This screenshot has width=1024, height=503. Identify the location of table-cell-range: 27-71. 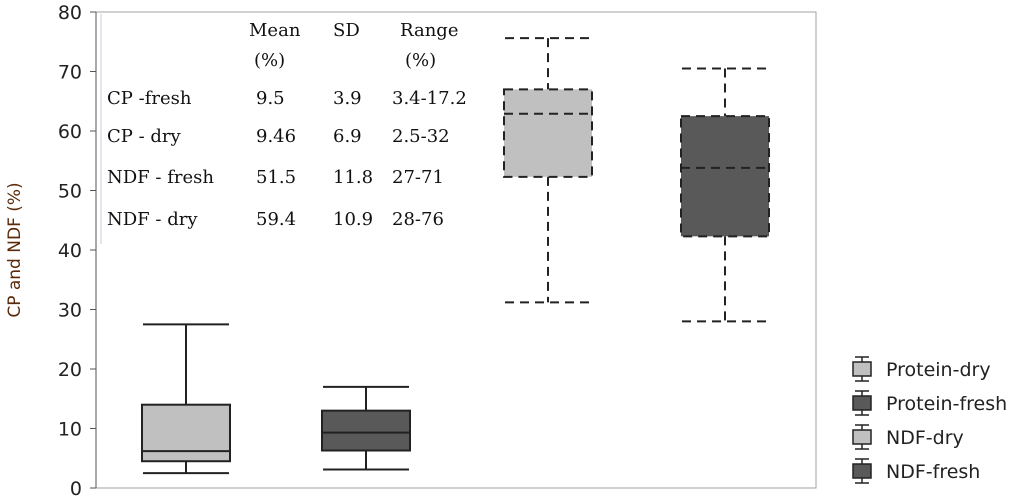
(418, 177).